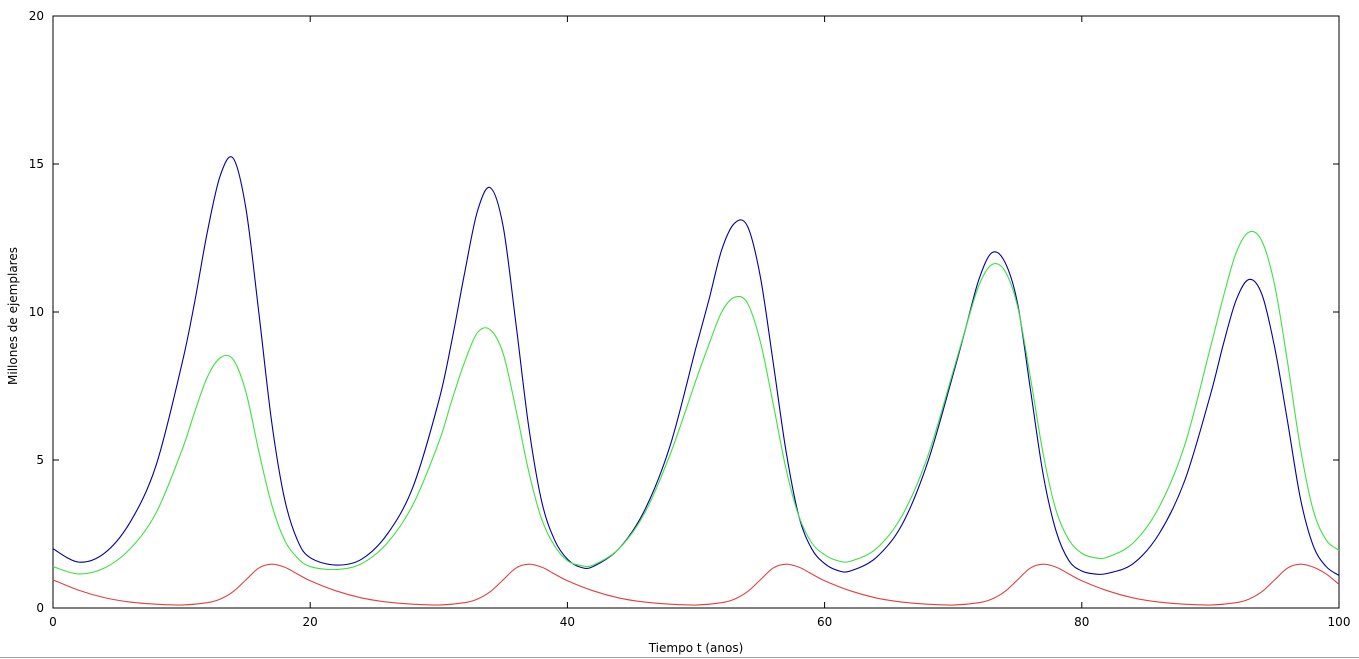  Describe the element at coordinates (40, 608) in the screenshot. I see `y-tick-label: 0` at that location.